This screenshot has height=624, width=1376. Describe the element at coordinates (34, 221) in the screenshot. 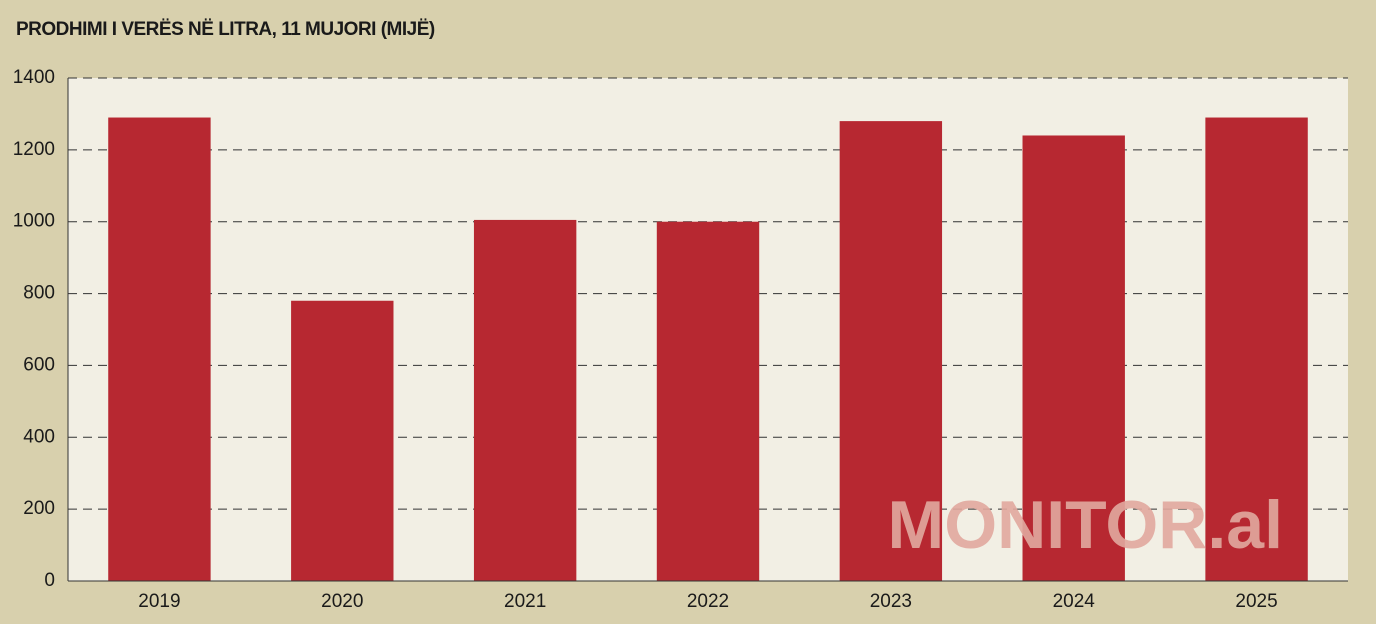

I see `y-tick-label: 1000` at that location.